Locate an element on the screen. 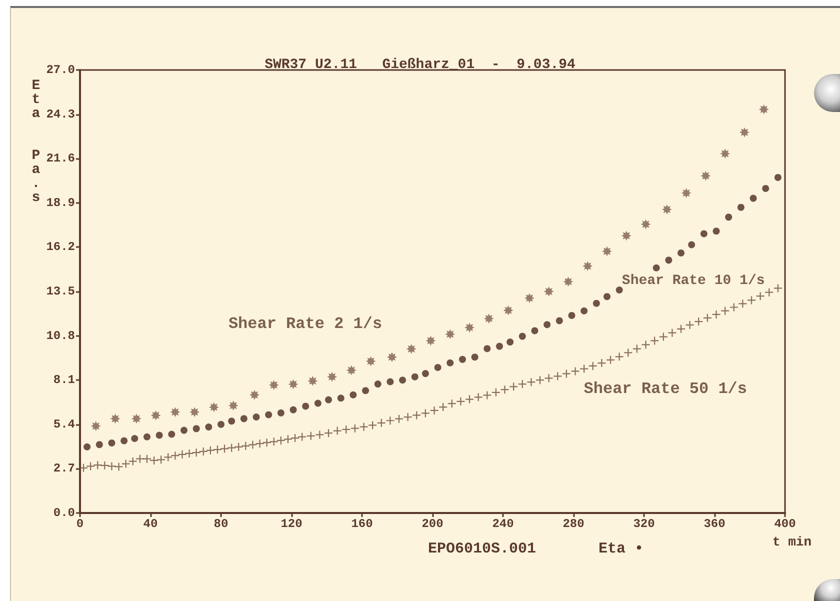 This screenshot has width=840, height=601. x-tick-label: 360 is located at coordinates (715, 524).